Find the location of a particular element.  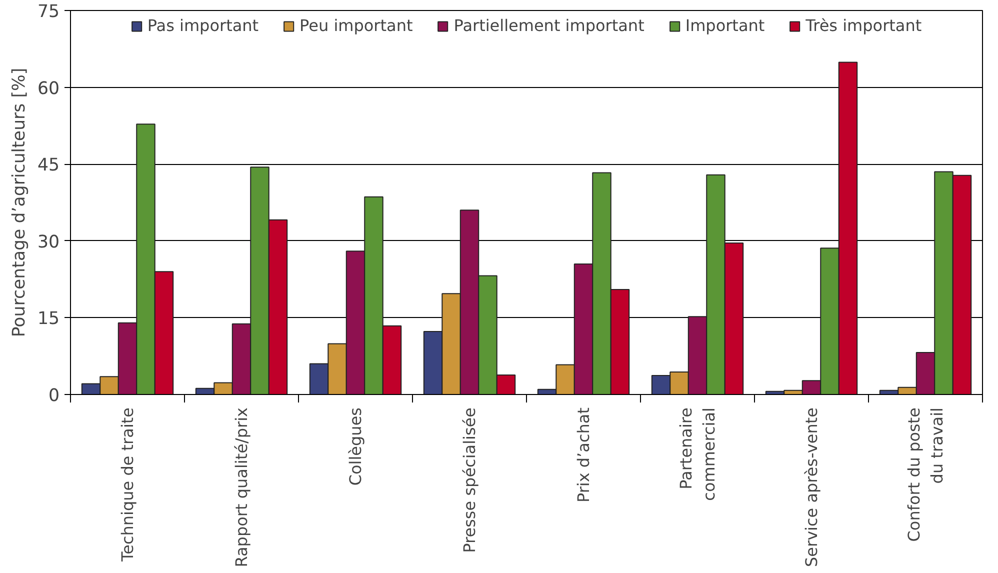

legend-label: Peu important is located at coordinates (356, 25).